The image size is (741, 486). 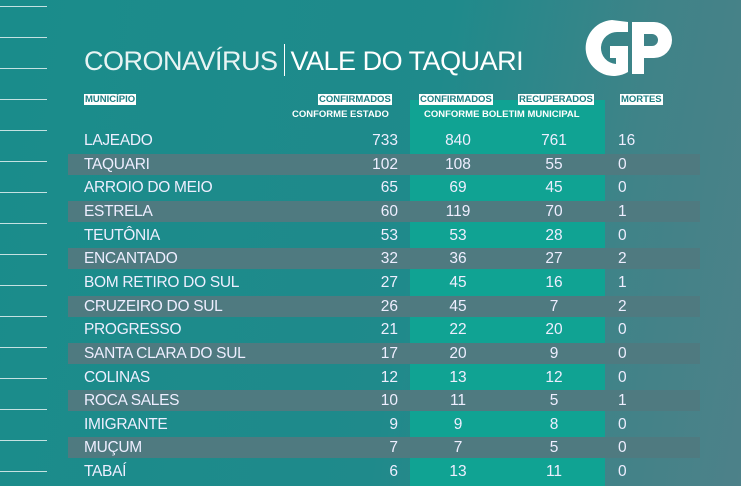 What do you see at coordinates (554, 424) in the screenshot?
I see `recuperados-cell: 8` at bounding box center [554, 424].